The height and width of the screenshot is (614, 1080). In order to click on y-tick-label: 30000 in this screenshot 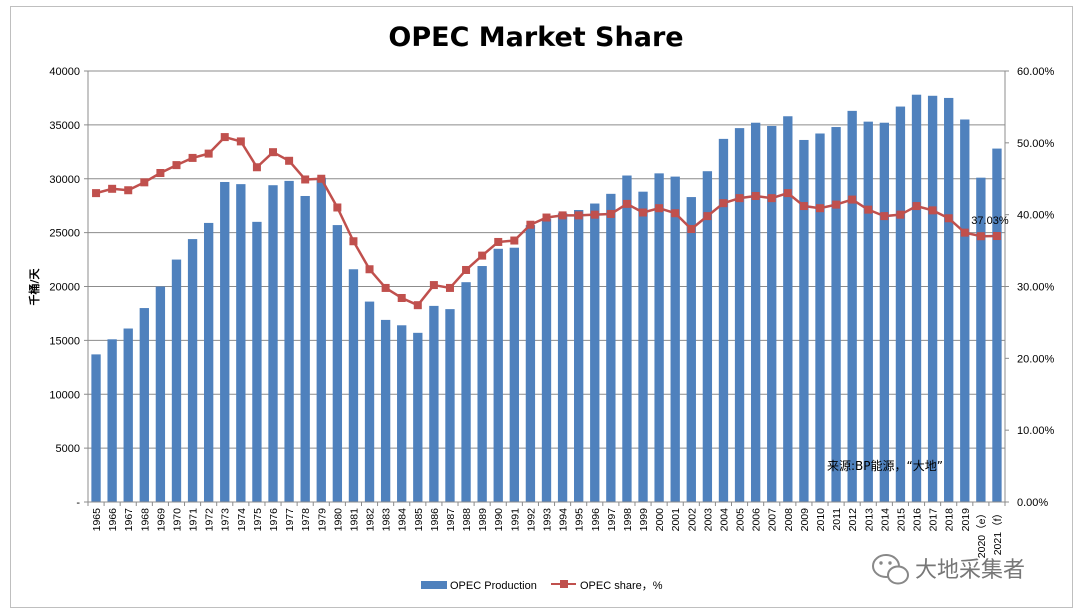, I will do `click(64, 180)`.